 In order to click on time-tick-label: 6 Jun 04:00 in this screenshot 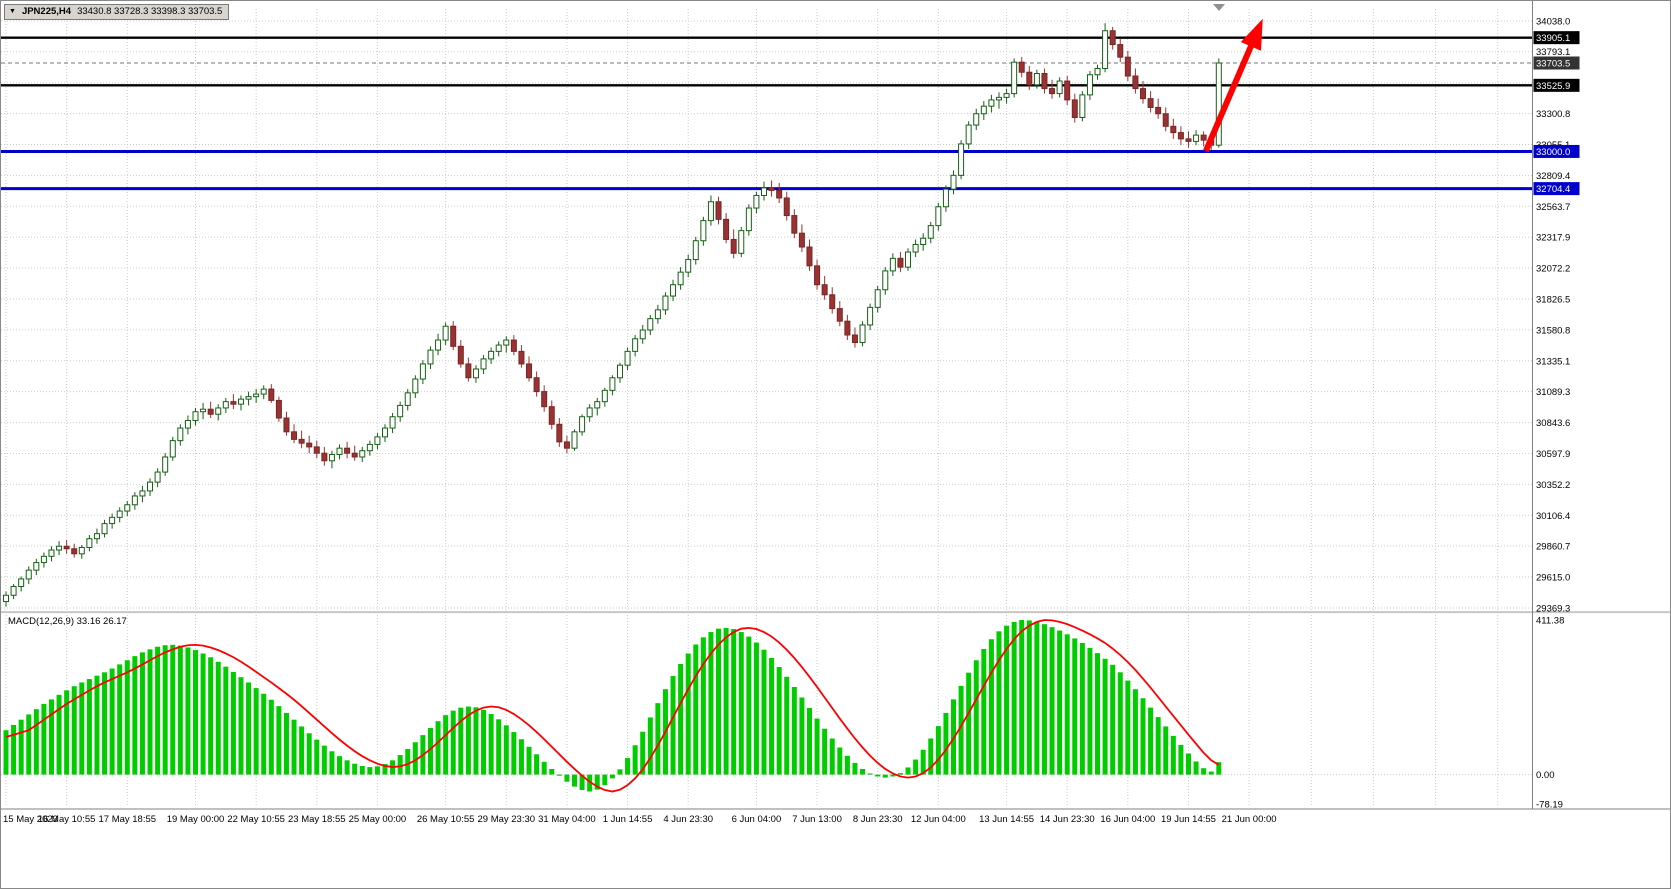, I will do `click(757, 819)`.